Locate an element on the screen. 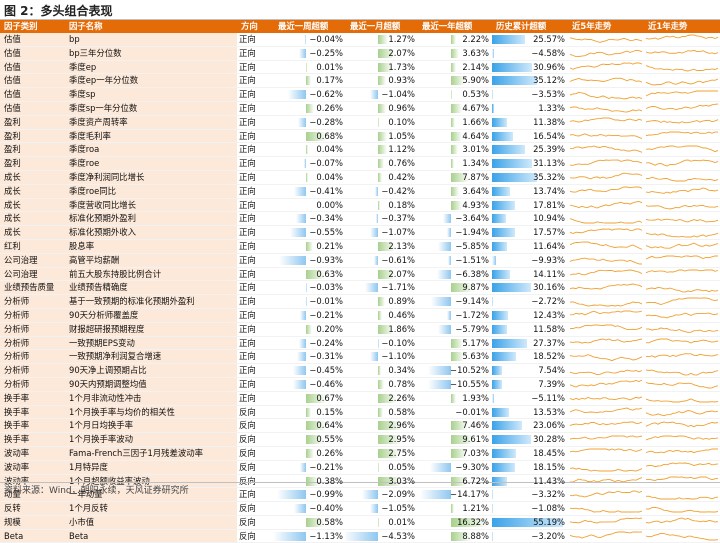 The image size is (720, 543). week-excess-cell: −0.99% is located at coordinates (310, 495).